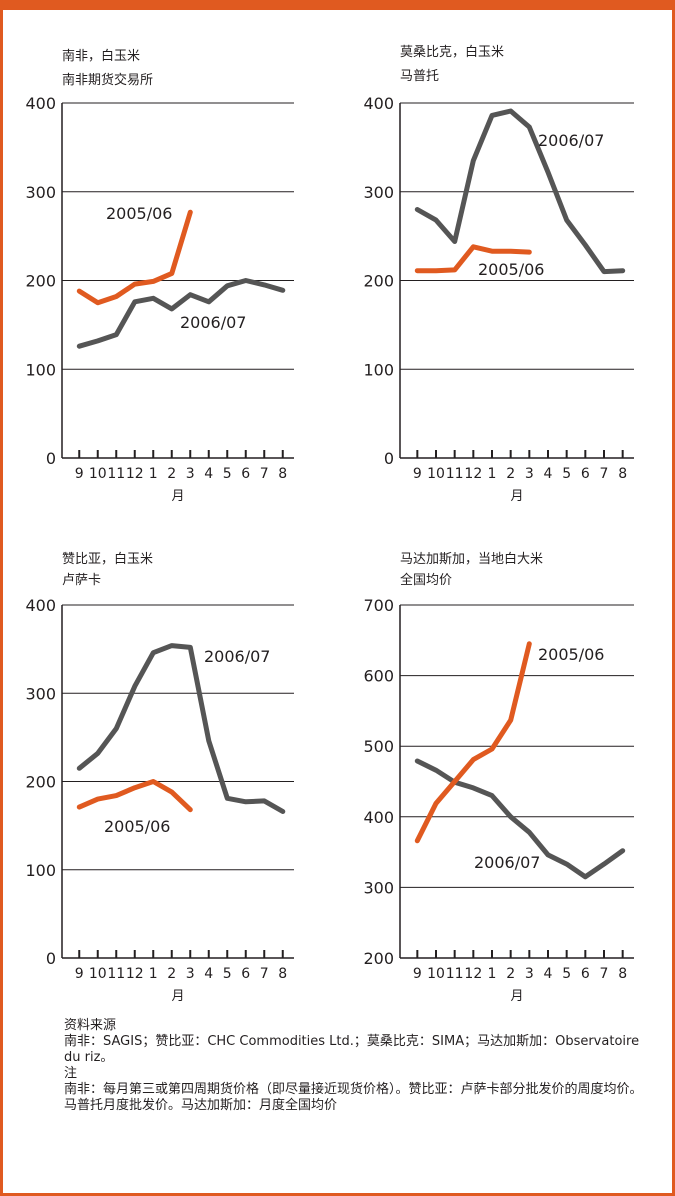  What do you see at coordinates (81, 580) in the screenshot?
I see `chart-subtitle: 卢萨卡` at bounding box center [81, 580].